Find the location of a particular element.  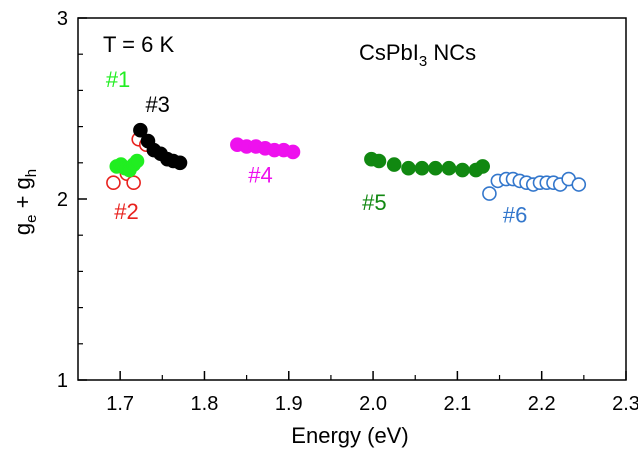

x-tick-label: 1.7 is located at coordinates (120, 404).